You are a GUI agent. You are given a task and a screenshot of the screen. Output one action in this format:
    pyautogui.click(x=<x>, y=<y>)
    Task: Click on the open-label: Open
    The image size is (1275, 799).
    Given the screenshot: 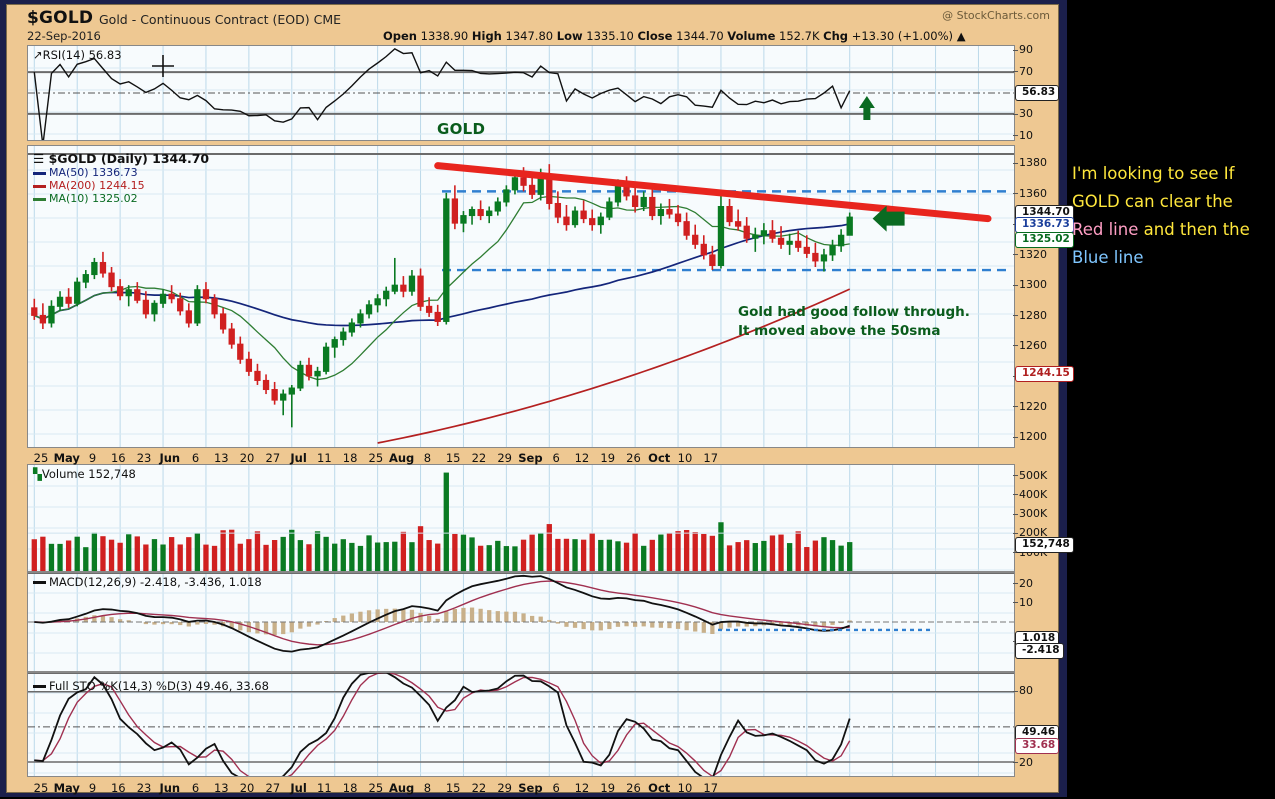 What is the action you would take?
    pyautogui.click(x=400, y=36)
    